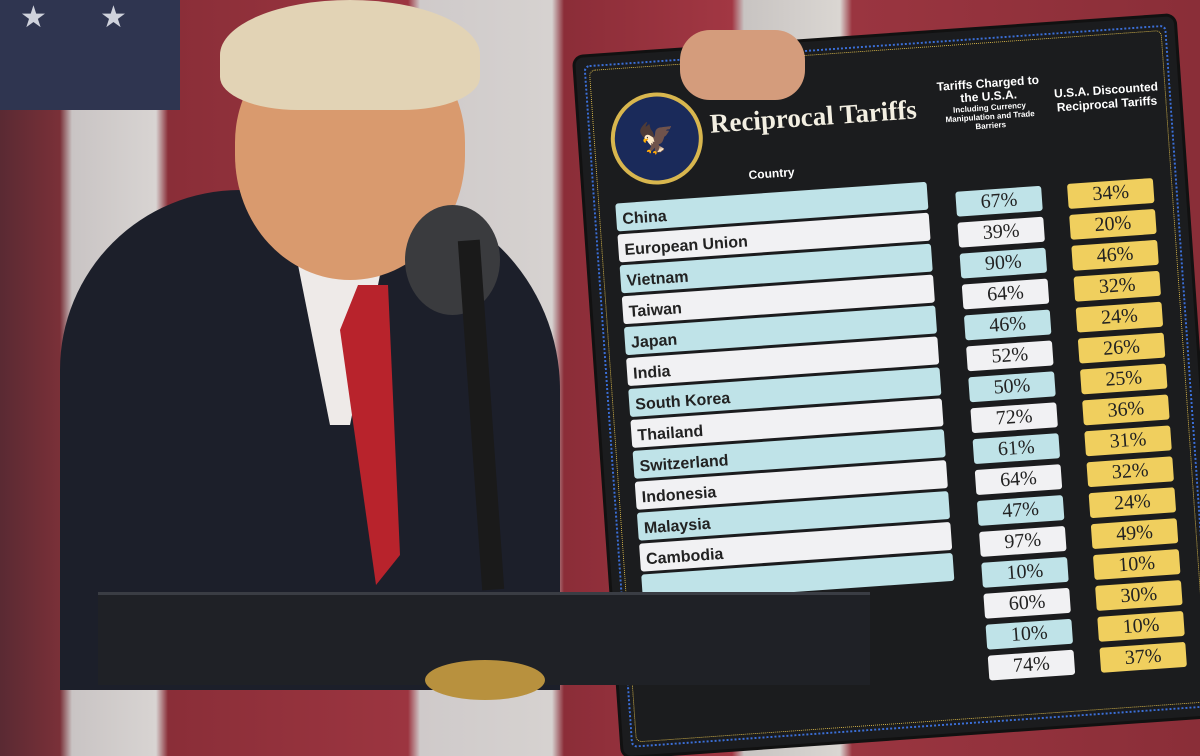  Describe the element at coordinates (1001, 232) in the screenshot. I see `charged-cell: 39%` at that location.